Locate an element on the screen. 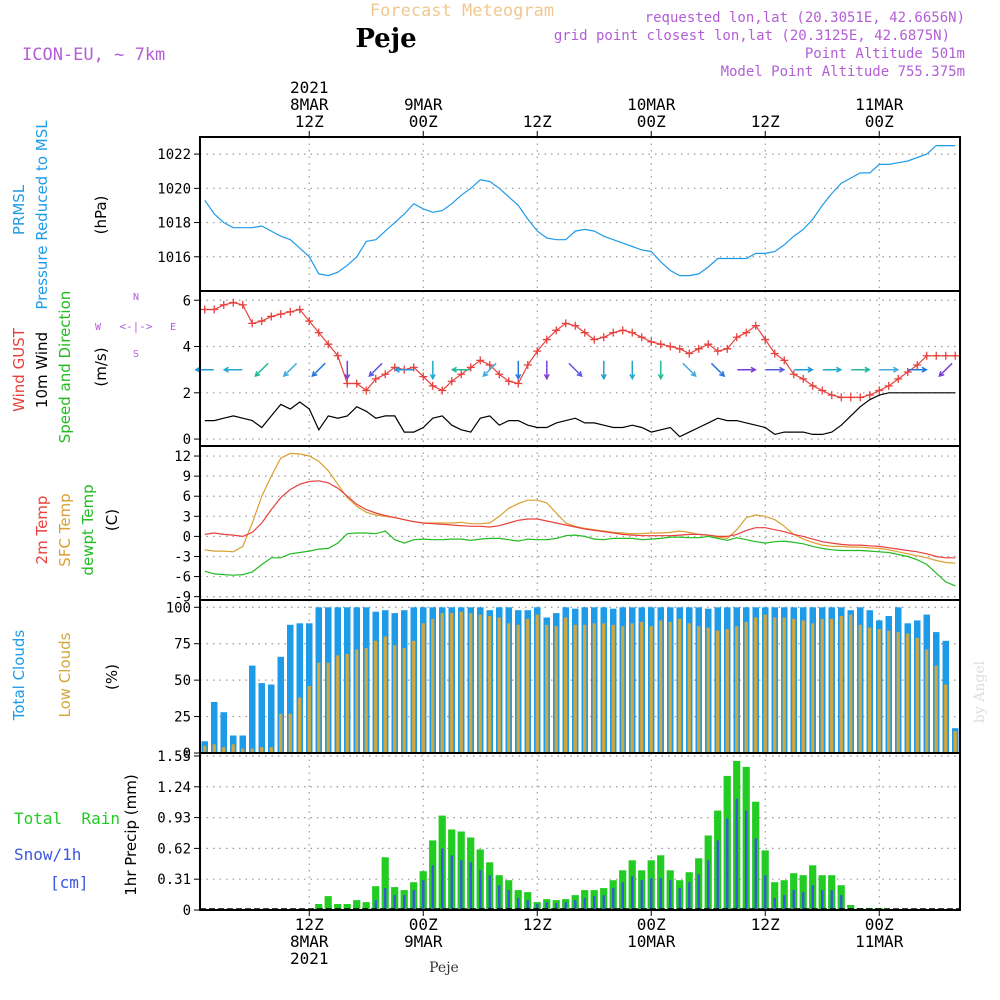 Image resolution: width=1000 pixels, height=1000 pixels. wind-ytick-label: 6 is located at coordinates (187, 301).